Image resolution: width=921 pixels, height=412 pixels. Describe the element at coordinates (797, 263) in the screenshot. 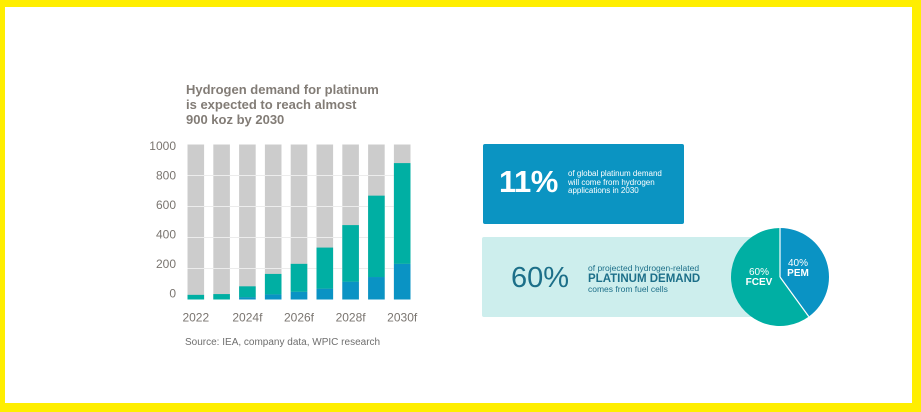

I see `pie-label-value: 40%` at that location.